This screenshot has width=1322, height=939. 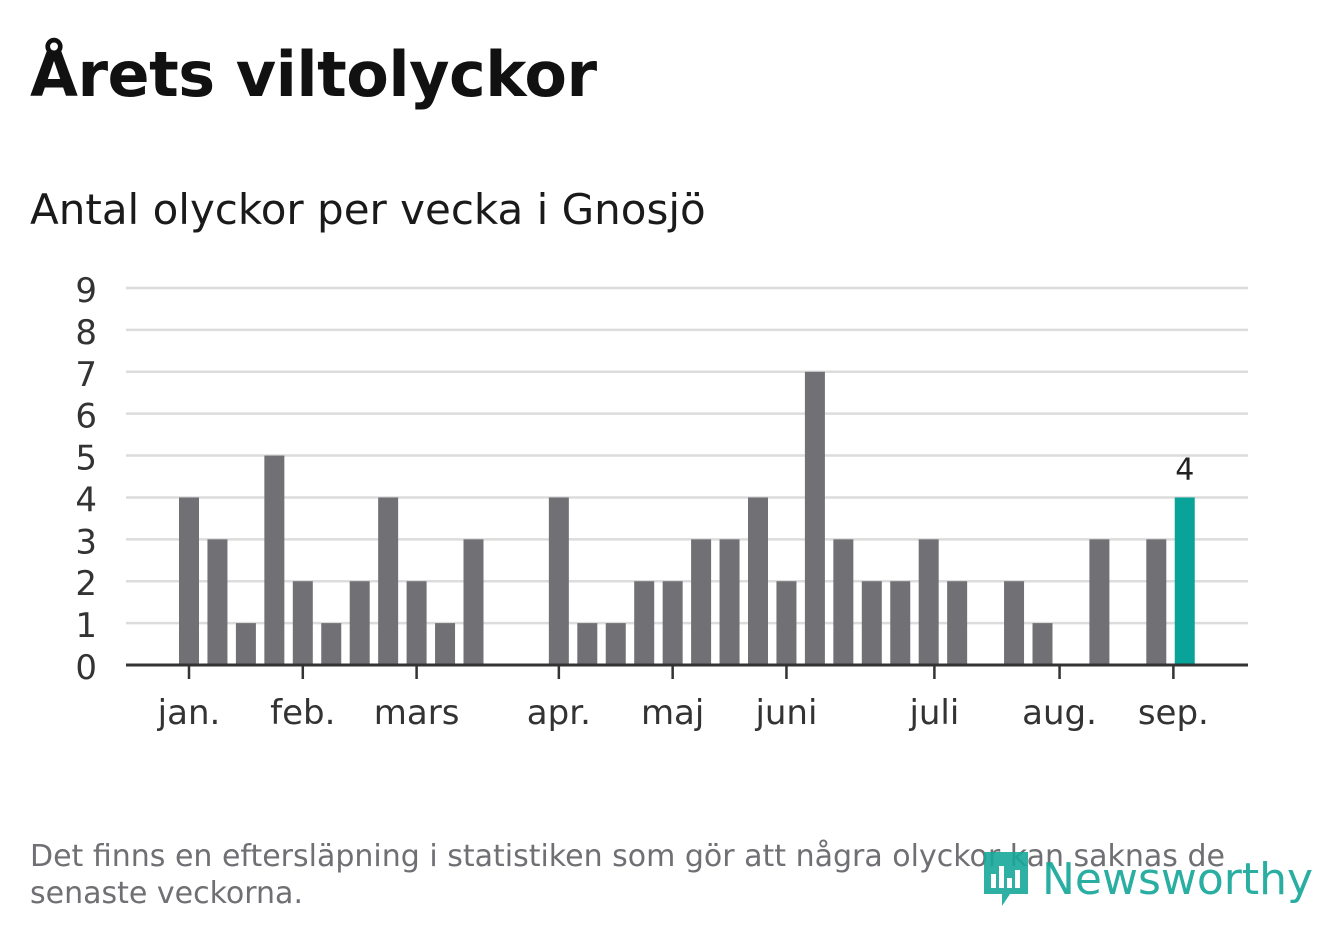 I want to click on y-tick-label: 4, so click(x=86, y=500).